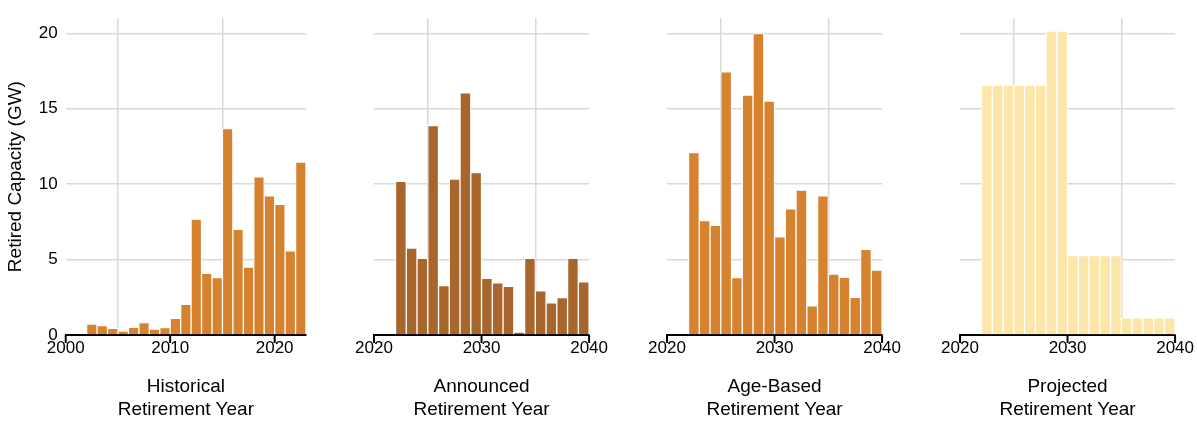 This screenshot has width=1197, height=425. What do you see at coordinates (186, 397) in the screenshot?
I see `x-axis-title: Historical Retirement Year` at bounding box center [186, 397].